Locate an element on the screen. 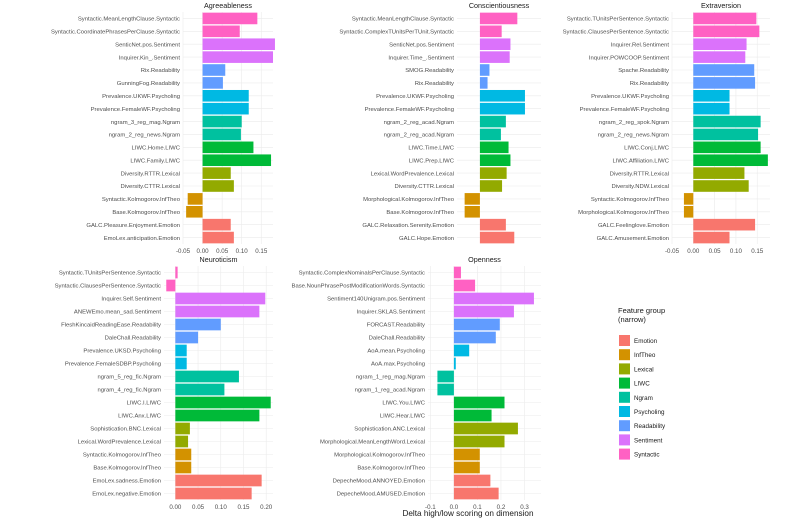  facet-title: Extraversion is located at coordinates (721, 5).